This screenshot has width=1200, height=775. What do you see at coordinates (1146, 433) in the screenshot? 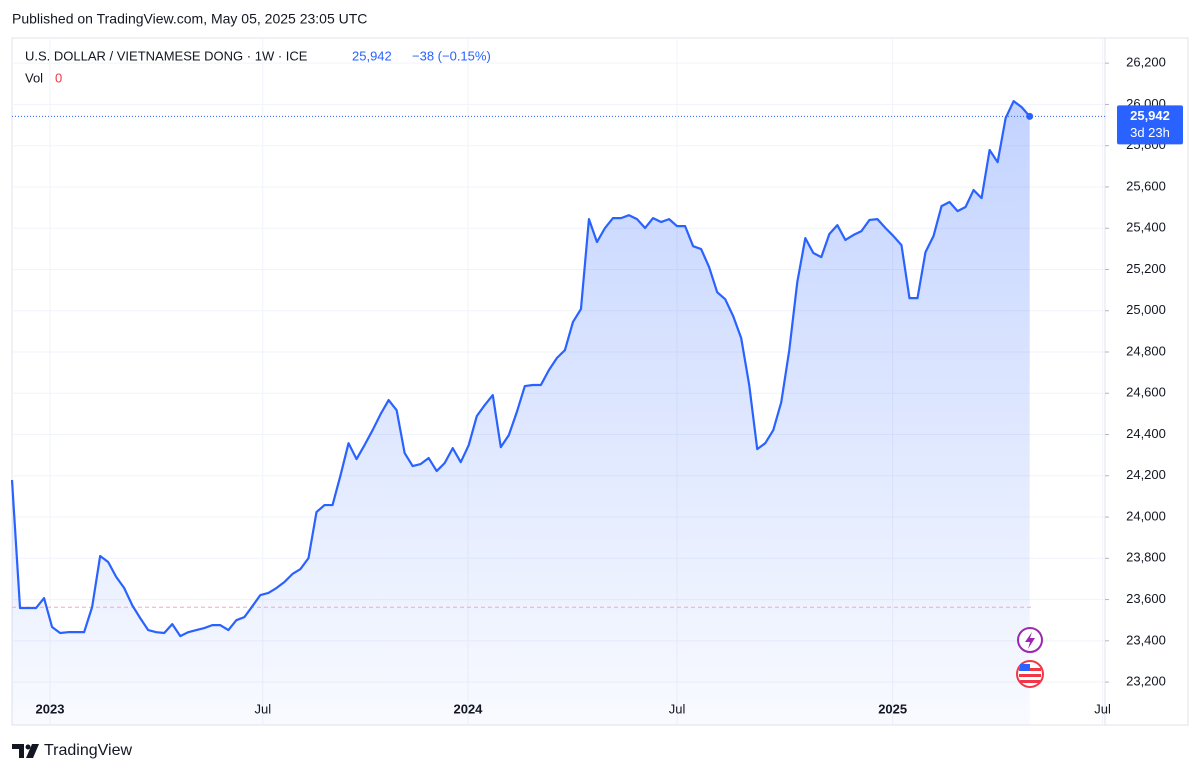
I see `y-tick-label: 24,400` at bounding box center [1146, 433].